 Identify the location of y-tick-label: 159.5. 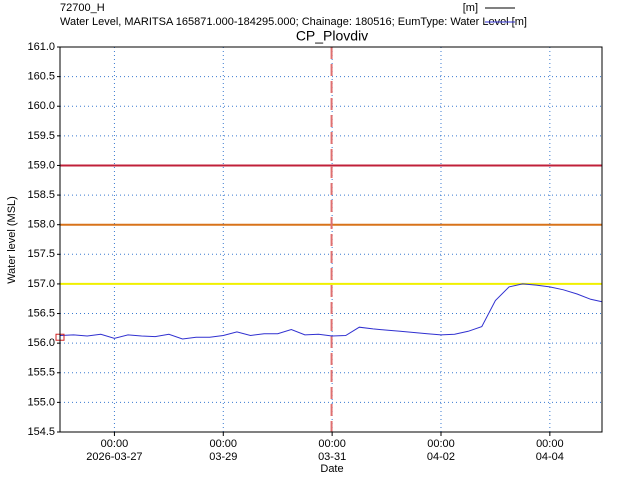
(41, 136).